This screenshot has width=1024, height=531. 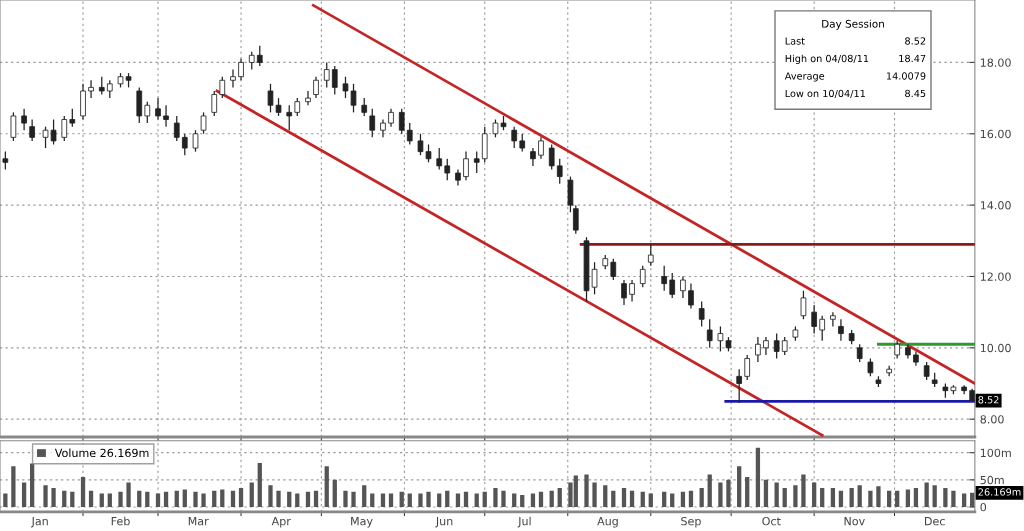 What do you see at coordinates (995, 205) in the screenshot?
I see `y-tick-label: 14.00` at bounding box center [995, 205].